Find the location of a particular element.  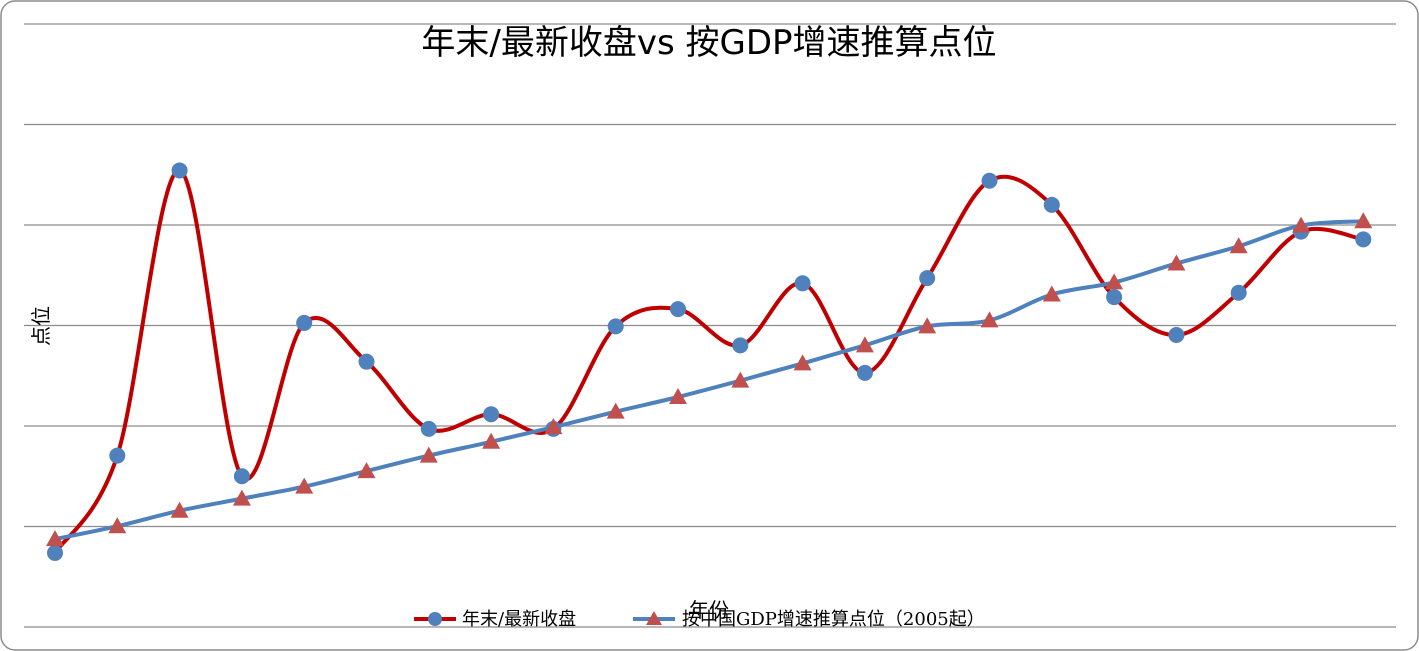

legend-label: 年末/最新收盘 is located at coordinates (519, 619).